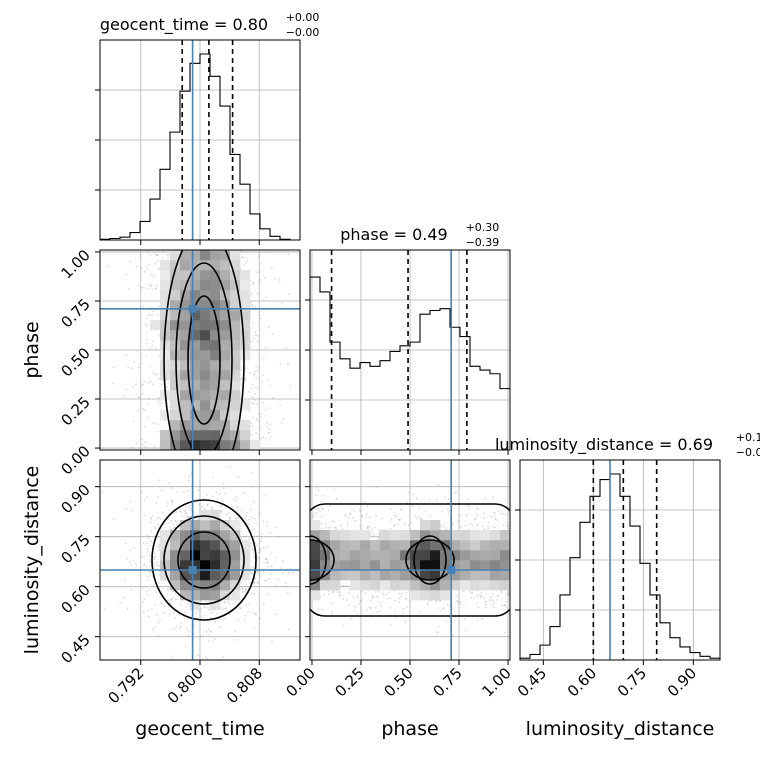 The image size is (760, 760). What do you see at coordinates (604, 445) in the screenshot?
I see `panel-title: luminosity_distance = 0.69` at bounding box center [604, 445].